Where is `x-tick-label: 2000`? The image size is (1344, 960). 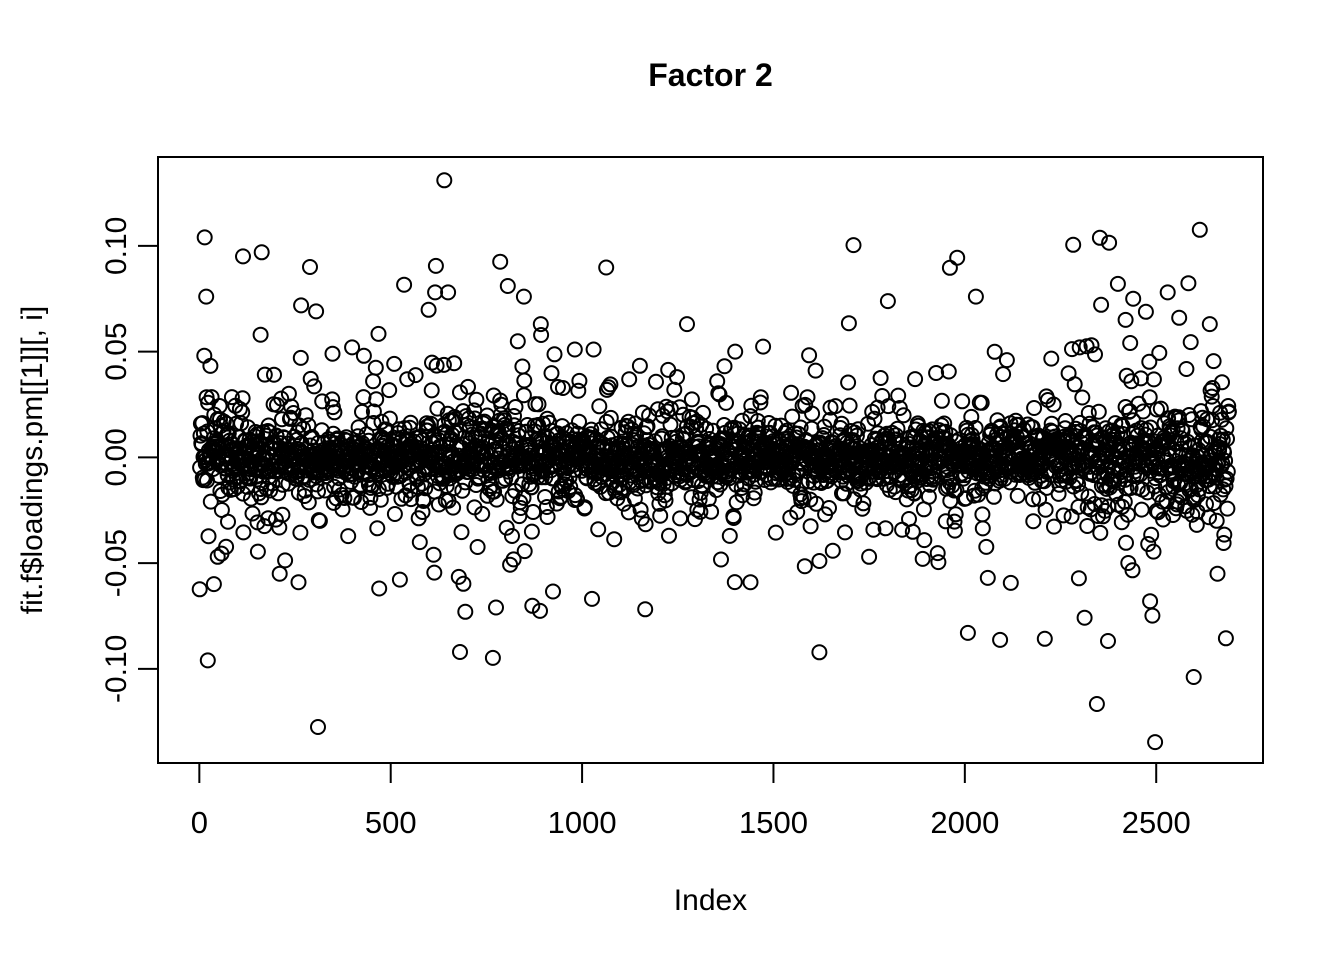 x-tick-label: 2000 is located at coordinates (964, 822).